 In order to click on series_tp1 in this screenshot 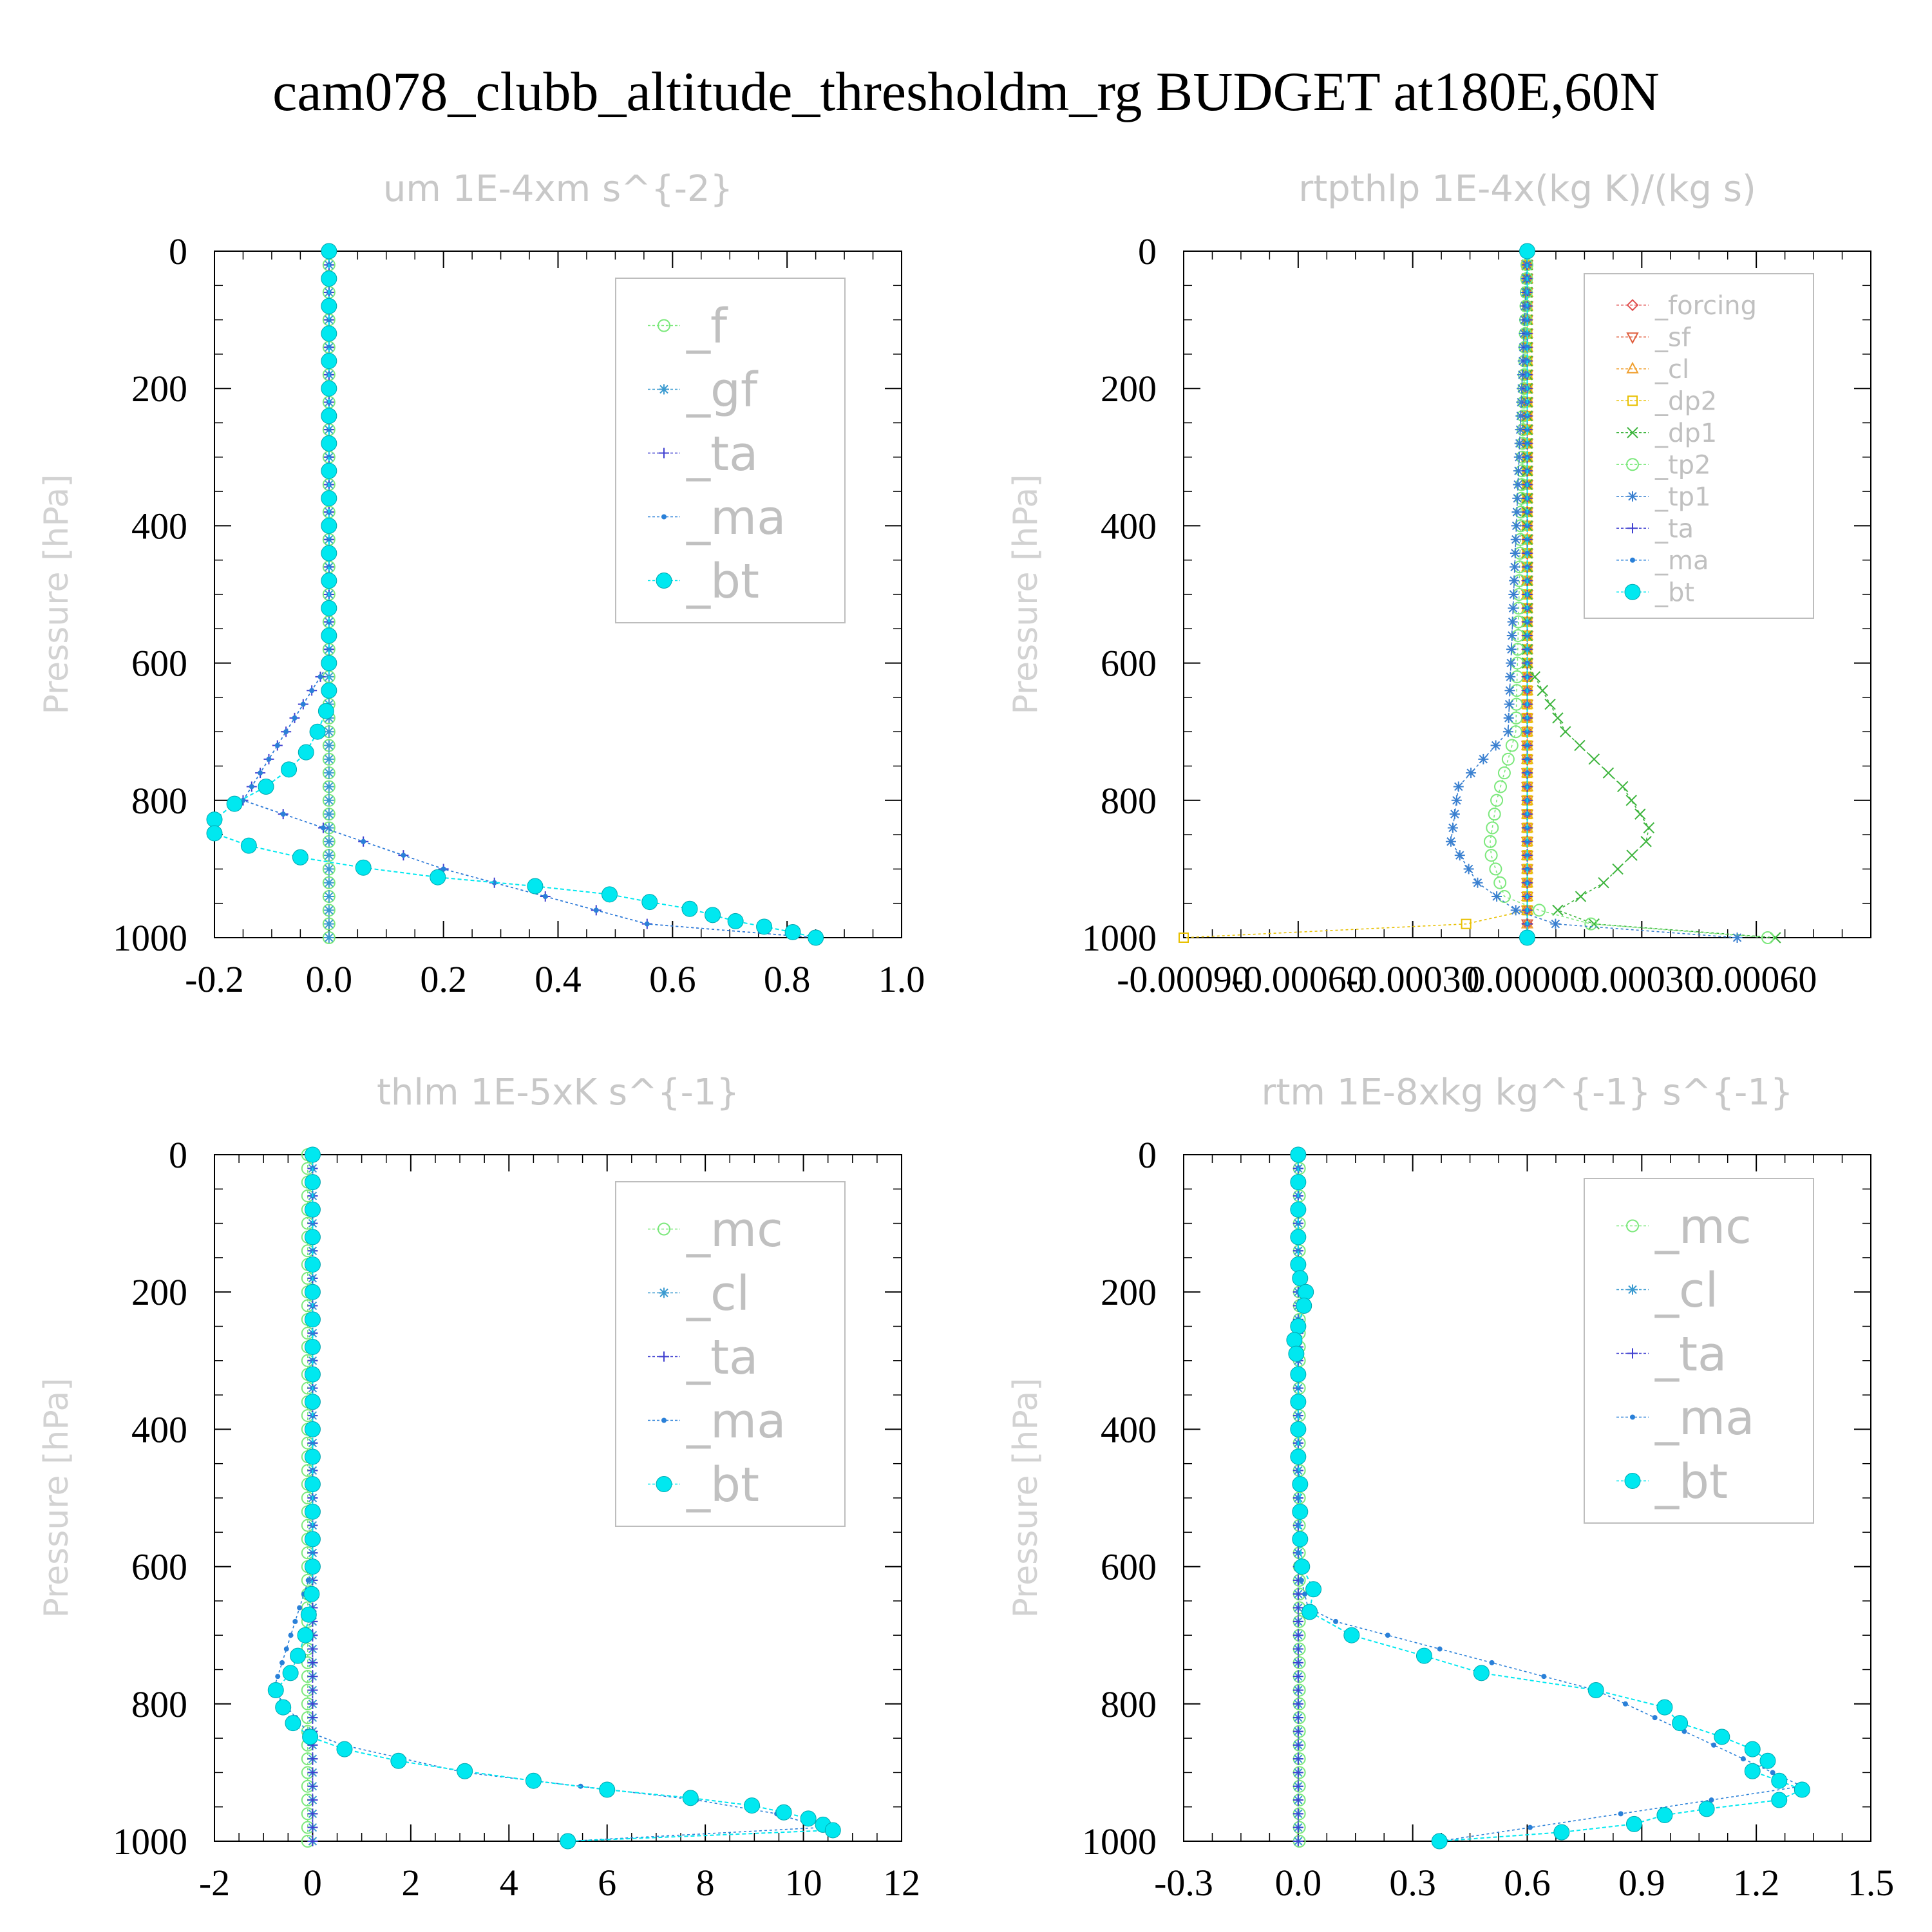, I will do `click(1594, 594)`.